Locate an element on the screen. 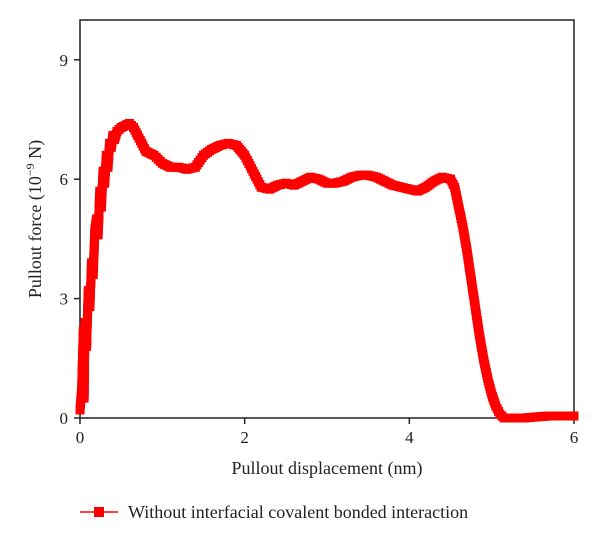 The width and height of the screenshot is (600, 544). x-tick-label: 2 is located at coordinates (244, 437).